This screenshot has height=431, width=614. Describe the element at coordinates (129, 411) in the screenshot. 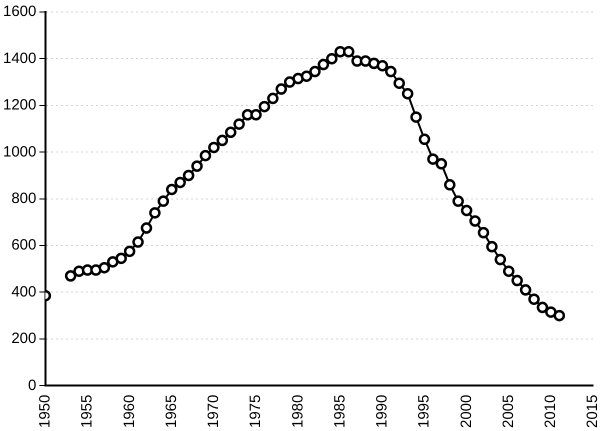

I see `x-tick-label: 1960` at that location.